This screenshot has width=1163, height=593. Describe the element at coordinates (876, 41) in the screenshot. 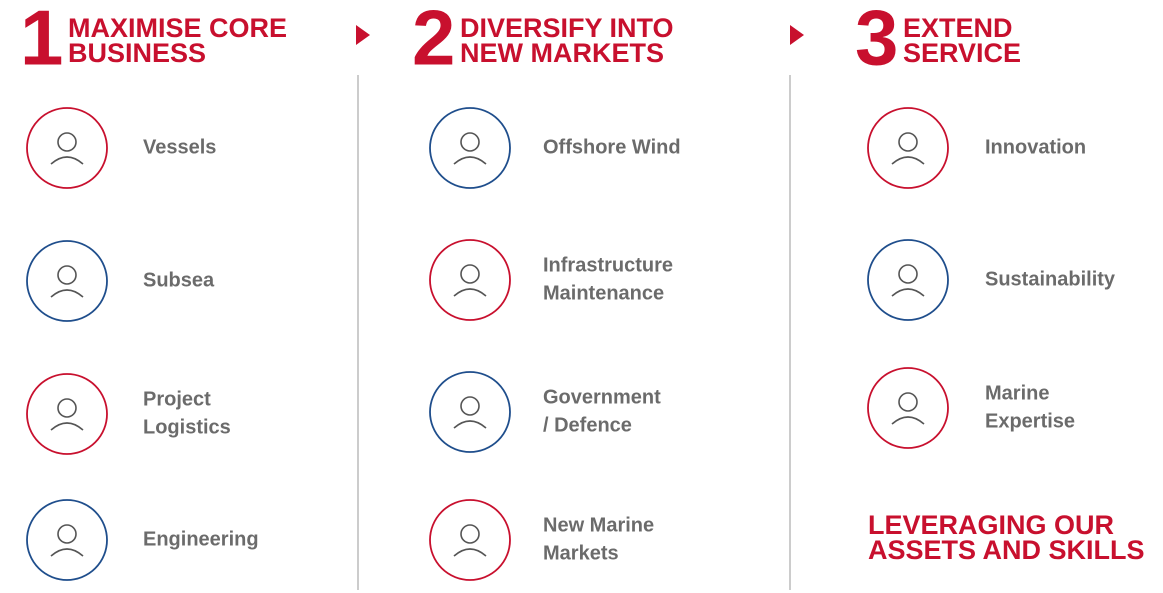

I see `step-number: 3` at that location.